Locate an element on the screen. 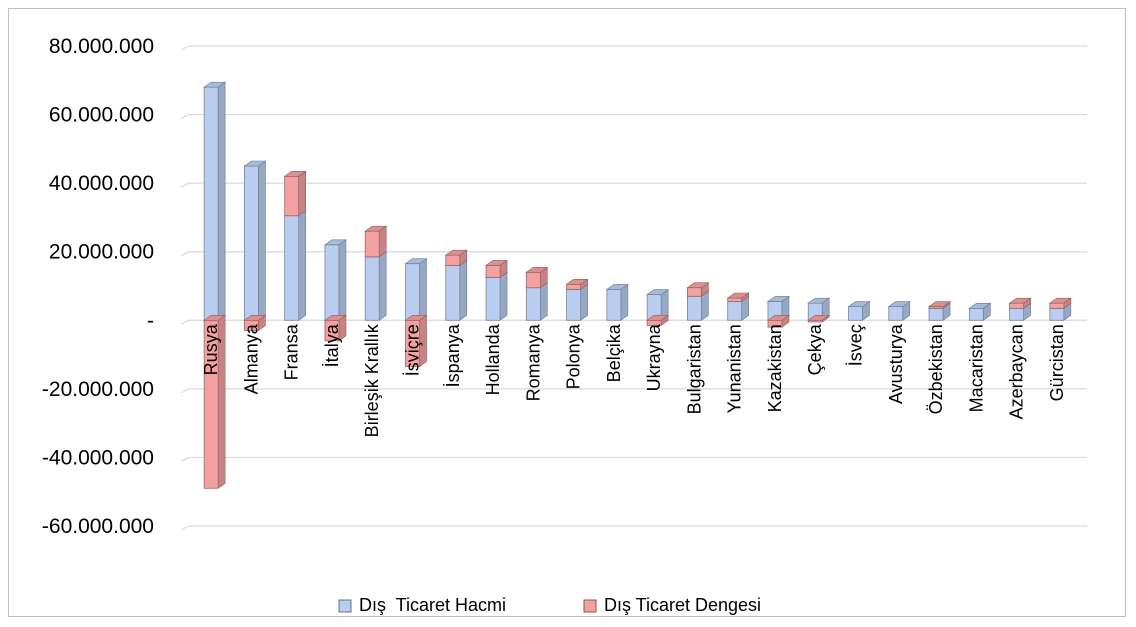  category-label: Macaristan is located at coordinates (976, 368).